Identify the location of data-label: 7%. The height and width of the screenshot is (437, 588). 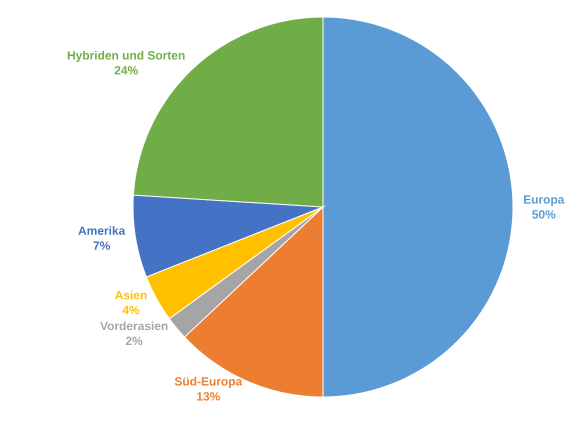
(102, 245).